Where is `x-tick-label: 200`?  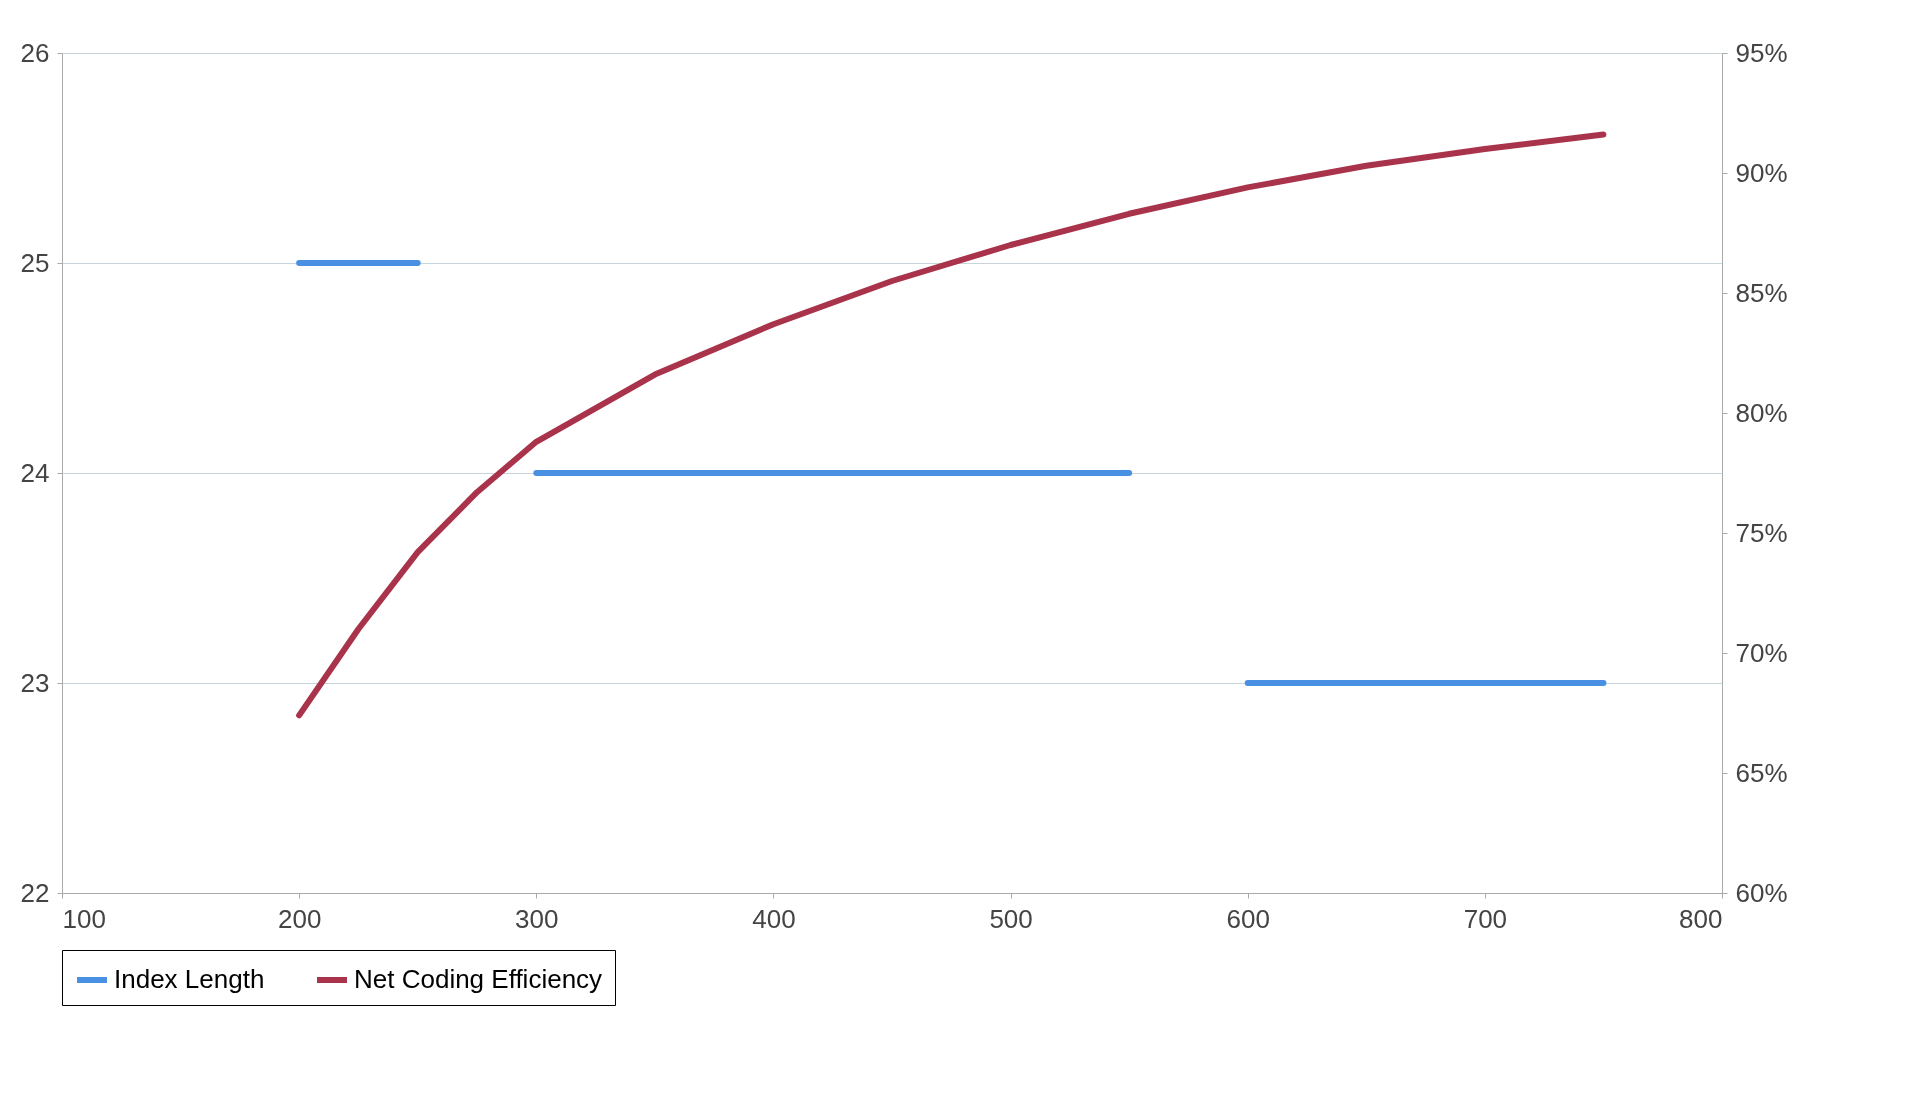
x-tick-label: 200 is located at coordinates (299, 918).